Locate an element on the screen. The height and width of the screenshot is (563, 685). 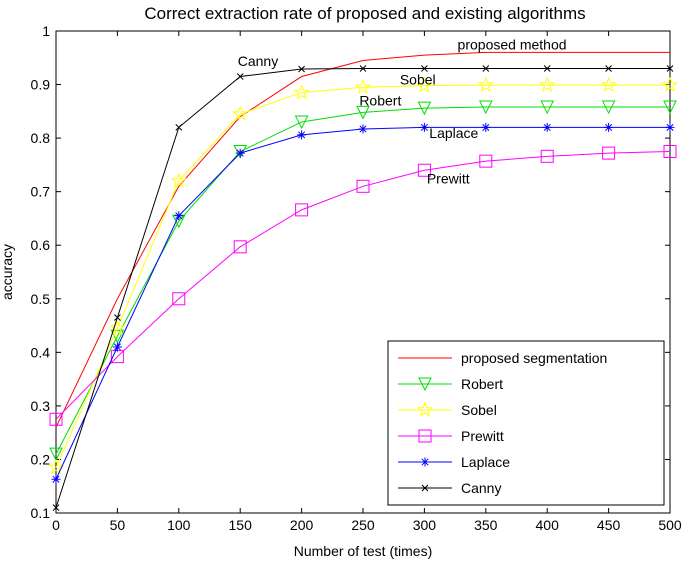
legend-label: Robert is located at coordinates (482, 384).